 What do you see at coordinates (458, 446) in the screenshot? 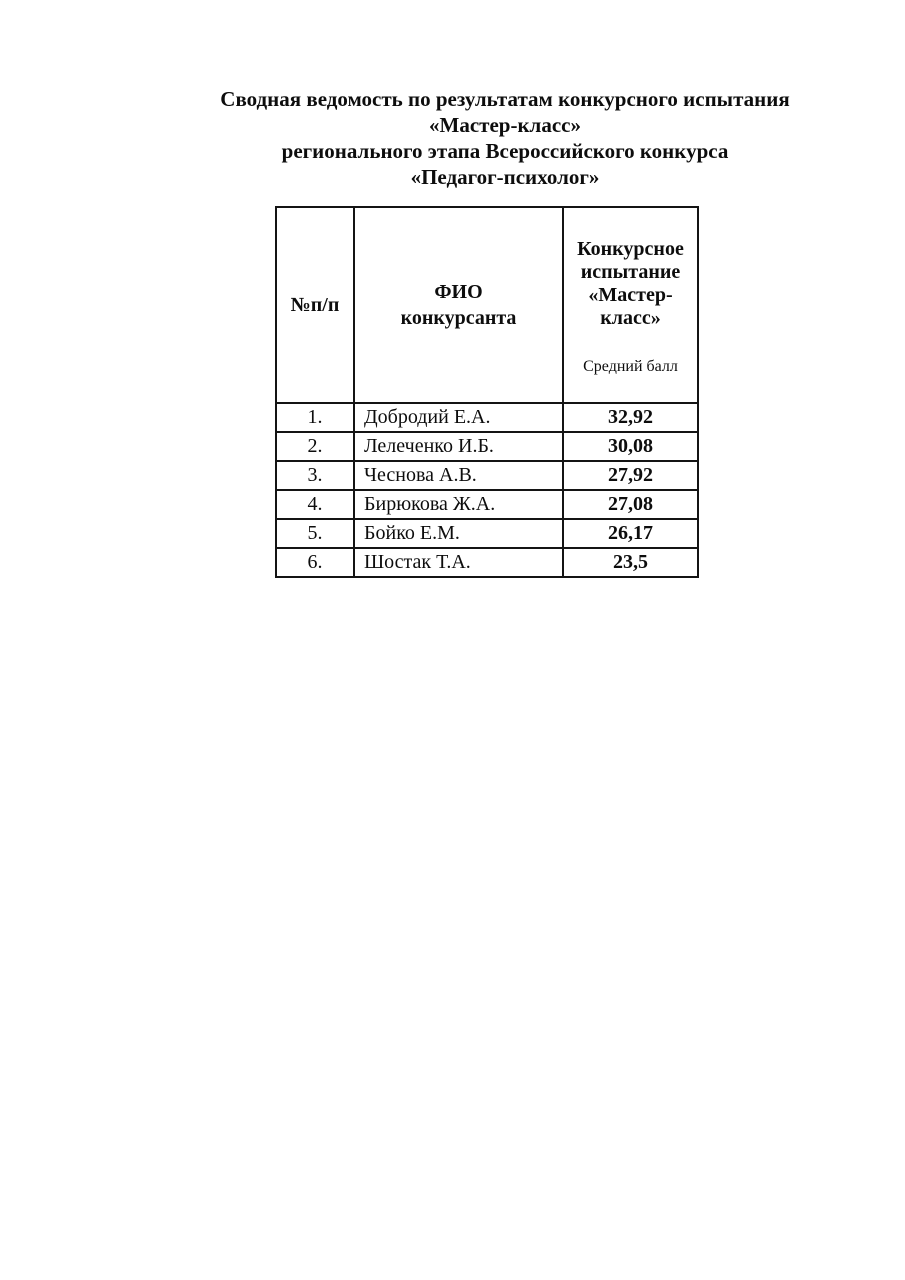
I see `contestant-name-cell: Лелеченко И.Б.` at bounding box center [458, 446].